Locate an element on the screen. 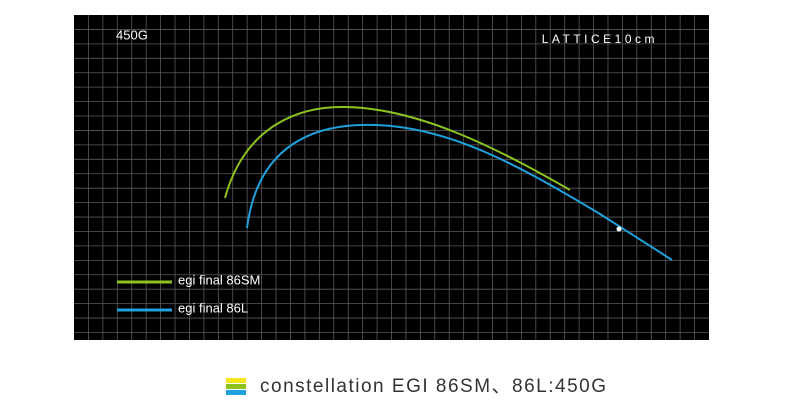 The height and width of the screenshot is (404, 790). tip-dot is located at coordinates (619, 229).